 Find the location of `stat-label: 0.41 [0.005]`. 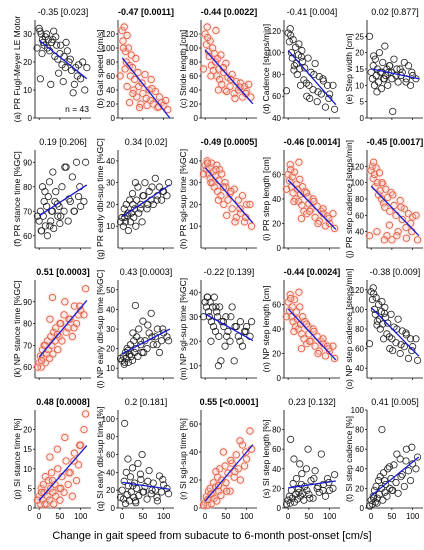

stat-label: 0.41 [0.005] is located at coordinates (395, 402).